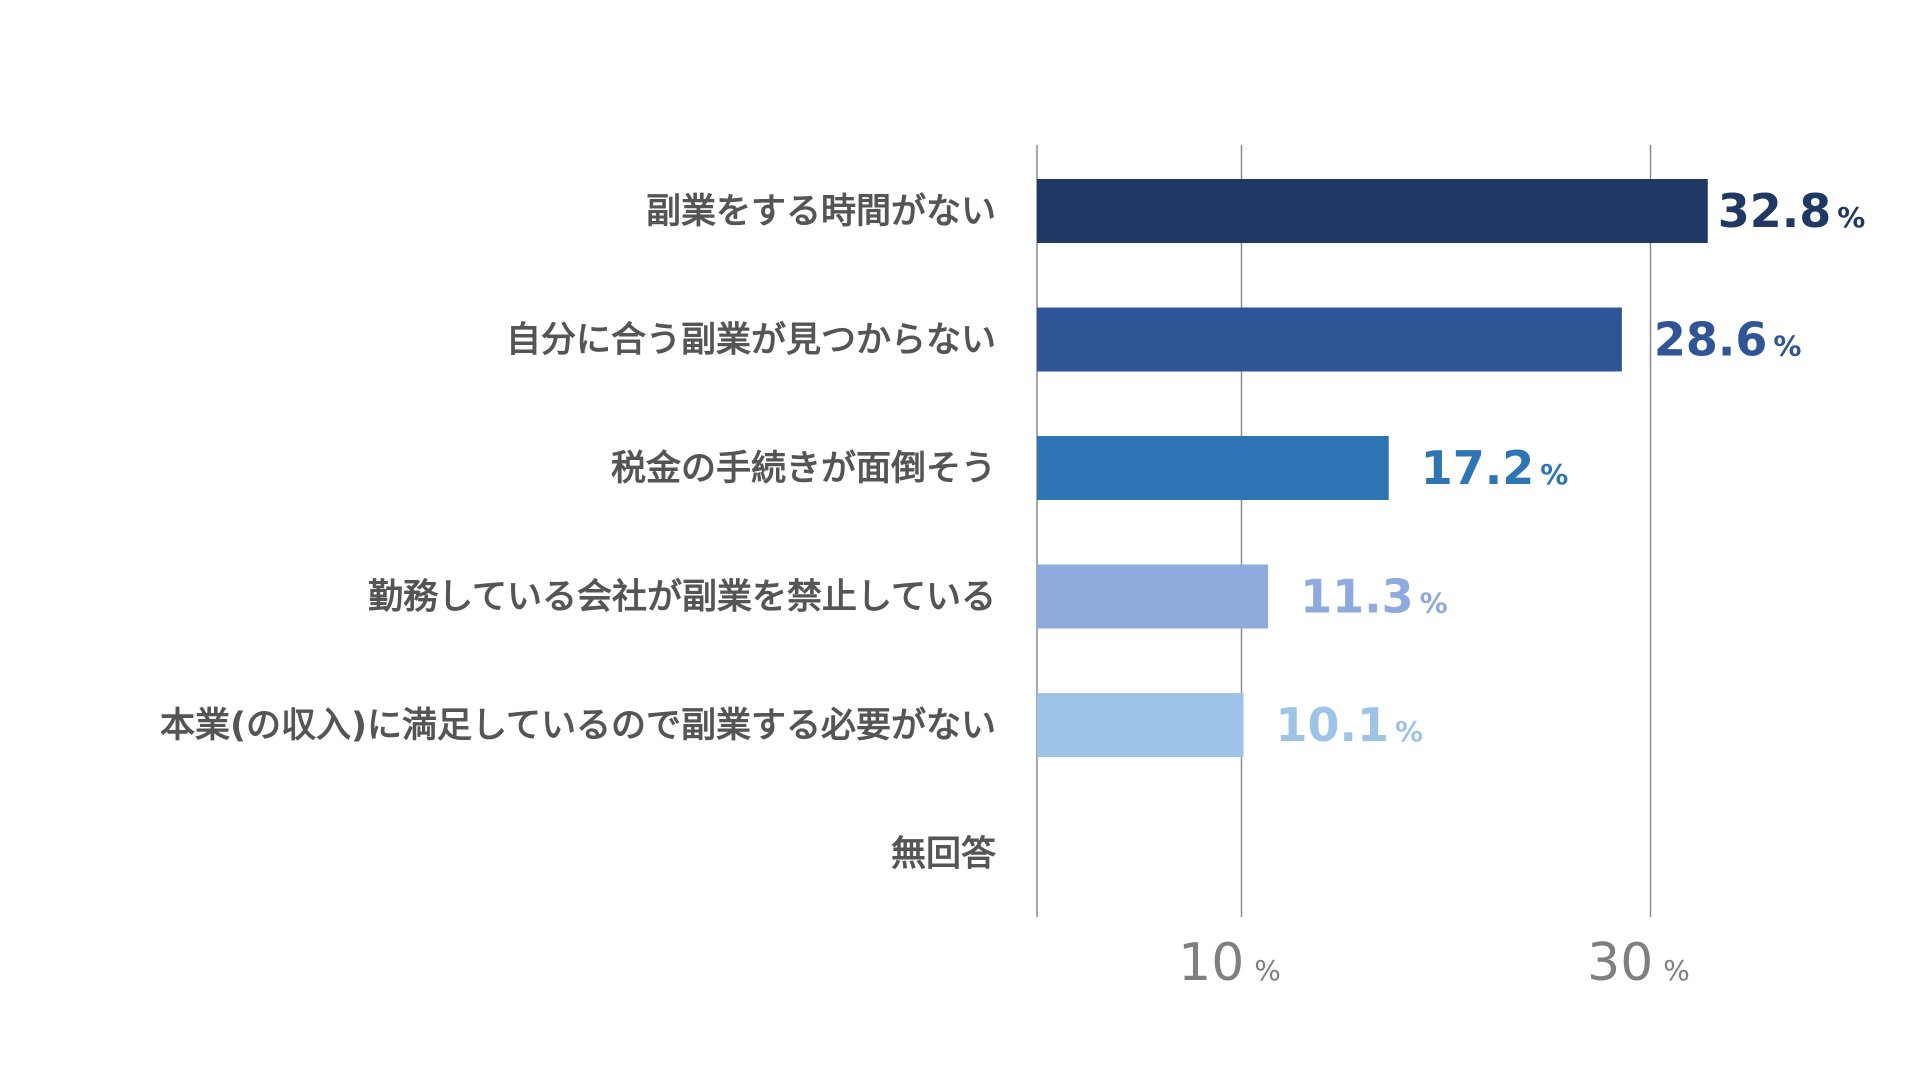 The image size is (1920, 1080). What do you see at coordinates (1775, 211) in the screenshot?
I see `data-label-value: 32.8` at bounding box center [1775, 211].